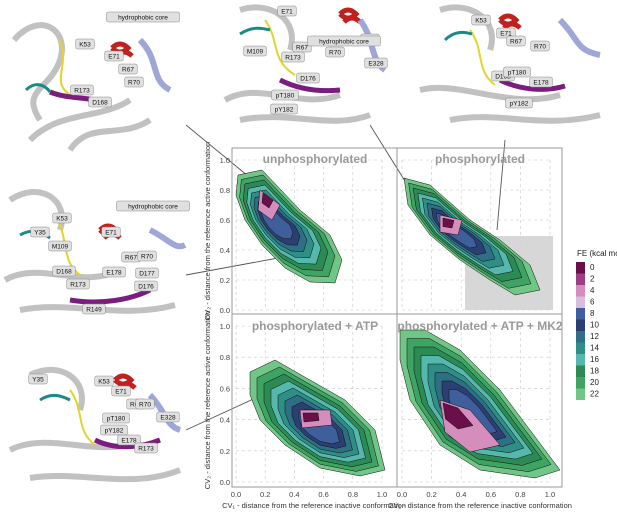 The image size is (617, 512). What do you see at coordinates (594, 371) in the screenshot?
I see `colorbar-level: 18` at bounding box center [594, 371].